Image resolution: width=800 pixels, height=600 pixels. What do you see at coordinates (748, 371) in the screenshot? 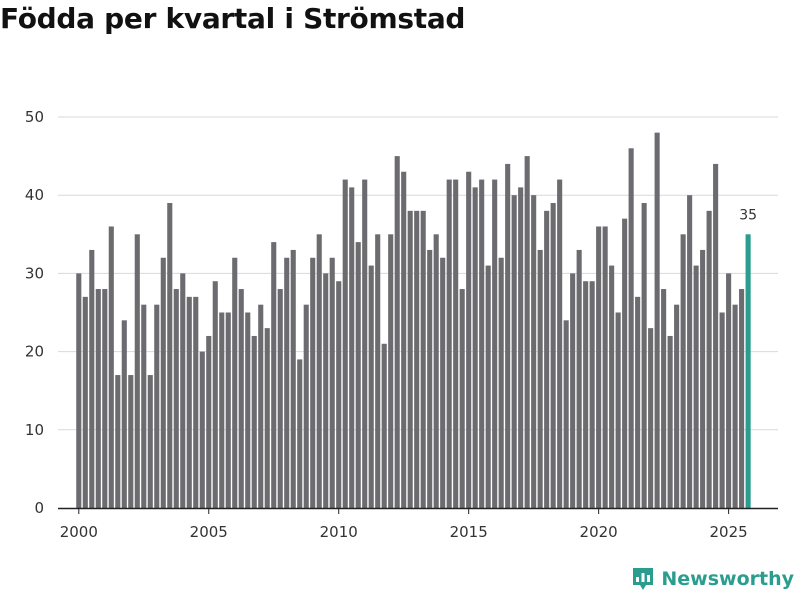
I see `bar-highlight` at bounding box center [748, 371].